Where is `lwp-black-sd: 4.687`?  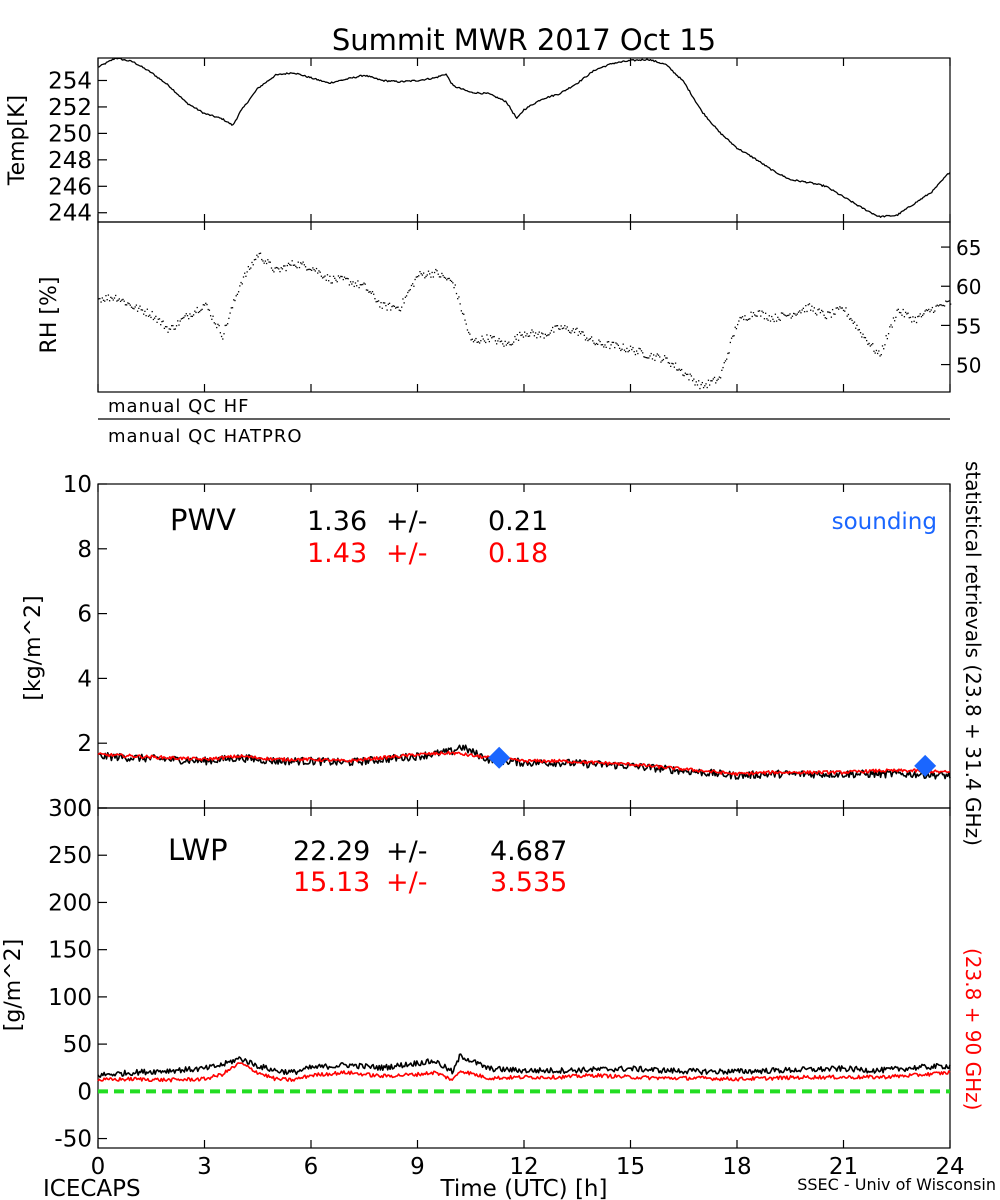 lwp-black-sd: 4.687 is located at coordinates (528, 851).